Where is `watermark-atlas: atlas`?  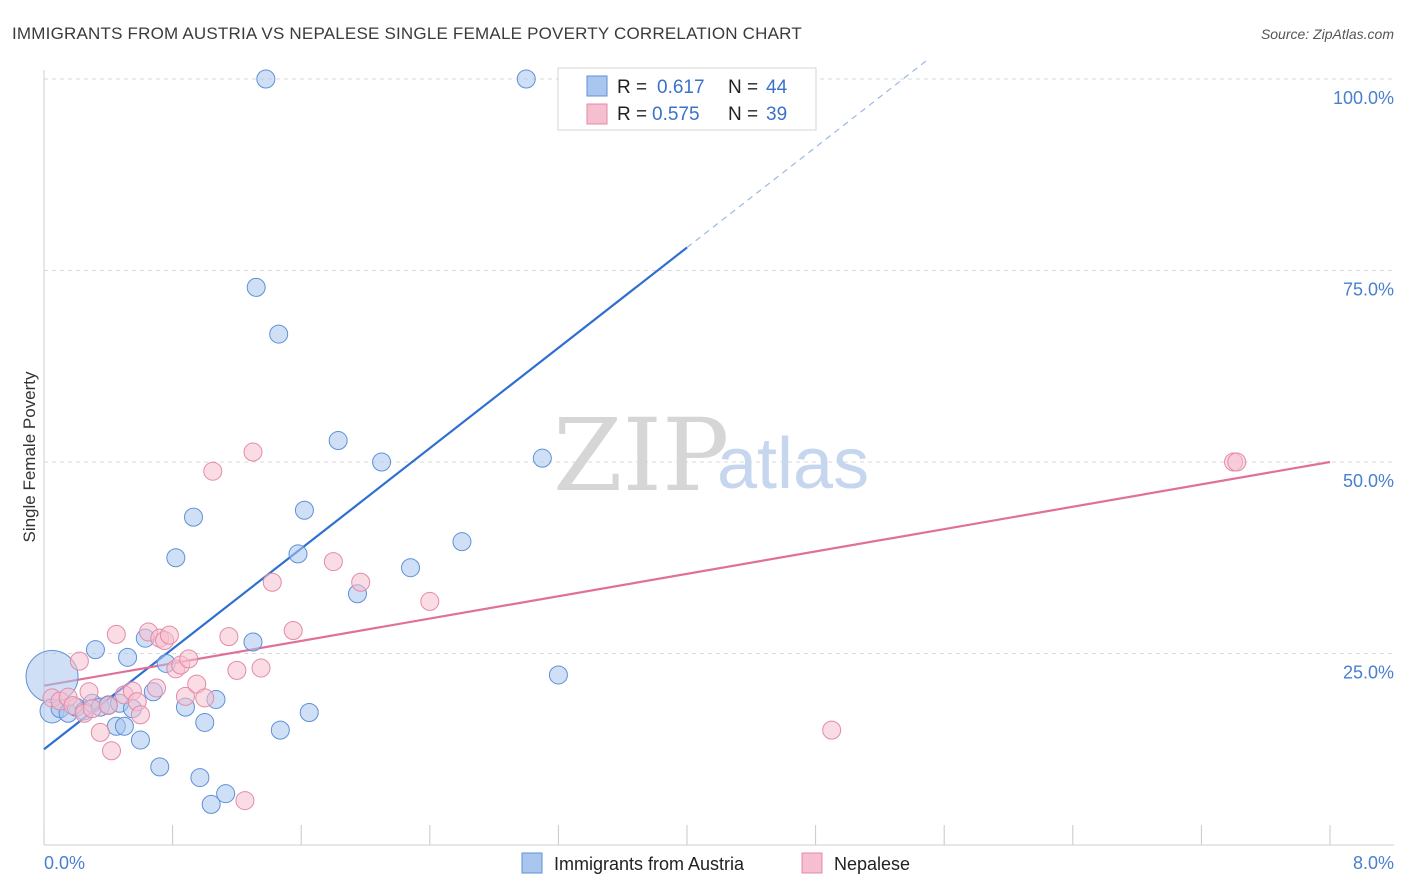
watermark-atlas: atlas is located at coordinates (793, 464).